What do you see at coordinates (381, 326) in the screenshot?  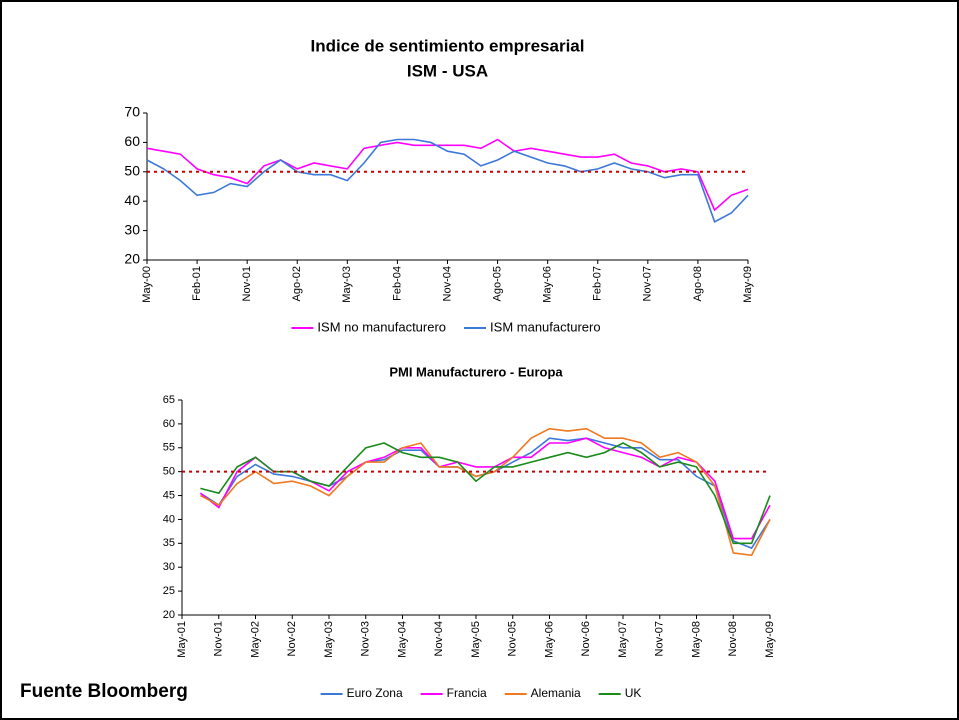 I see `legend-label: ISM no manufacturero` at bounding box center [381, 326].